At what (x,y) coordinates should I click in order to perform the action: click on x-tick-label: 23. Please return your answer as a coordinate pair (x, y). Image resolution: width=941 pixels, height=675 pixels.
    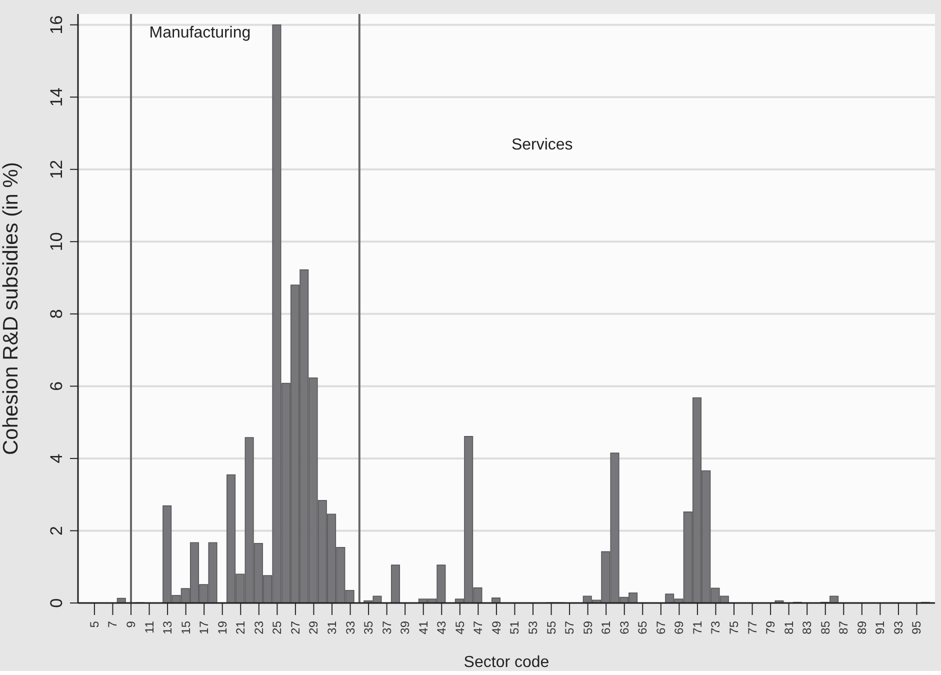
    Looking at the image, I should click on (259, 627).